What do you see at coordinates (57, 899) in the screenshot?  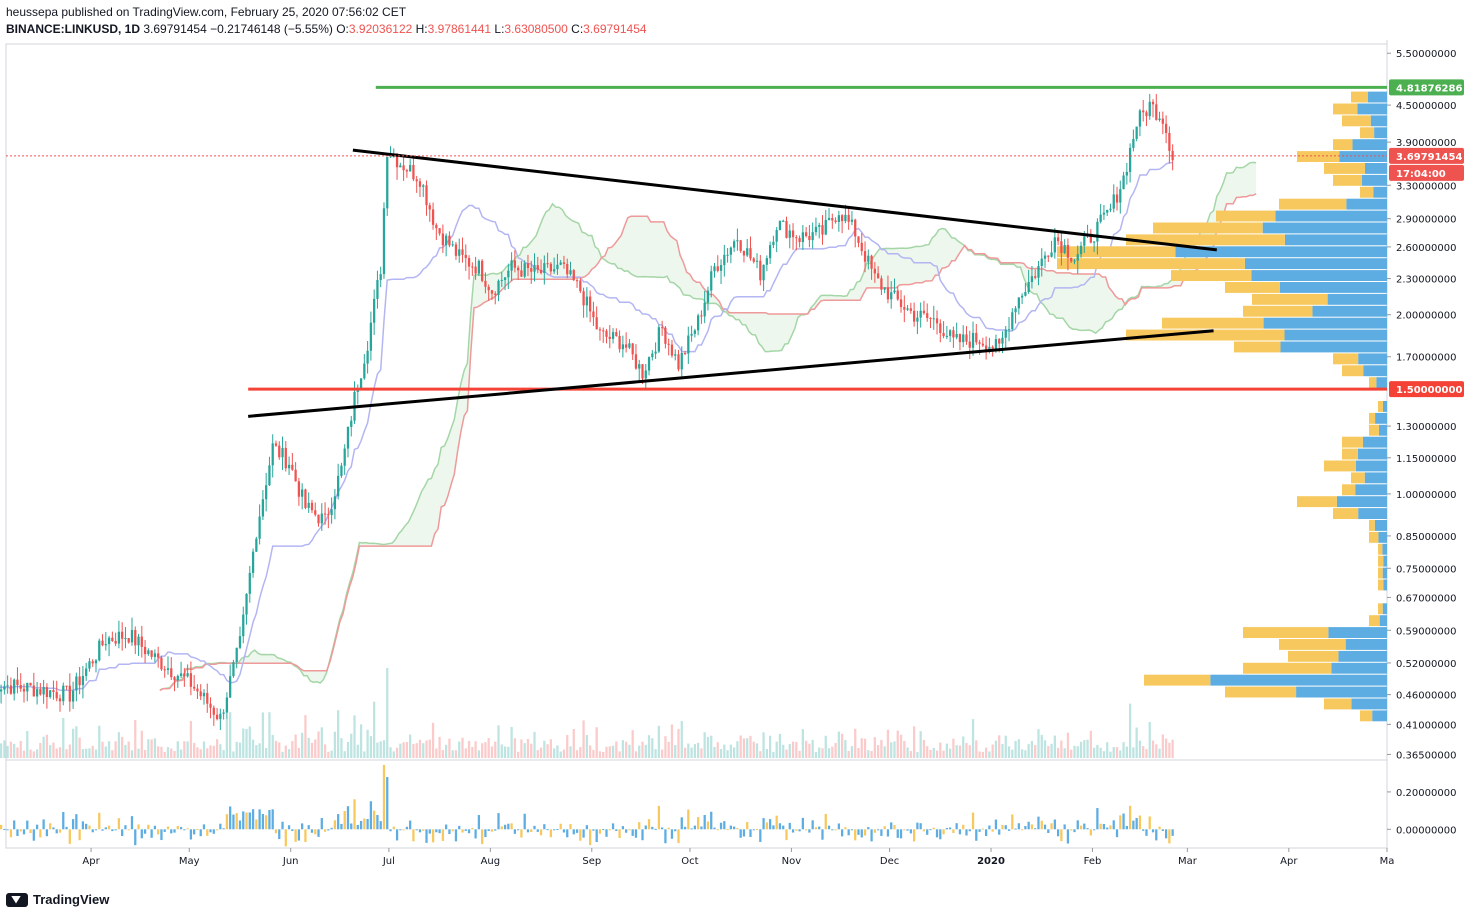 I see `tradingview-brand: TradingView` at bounding box center [57, 899].